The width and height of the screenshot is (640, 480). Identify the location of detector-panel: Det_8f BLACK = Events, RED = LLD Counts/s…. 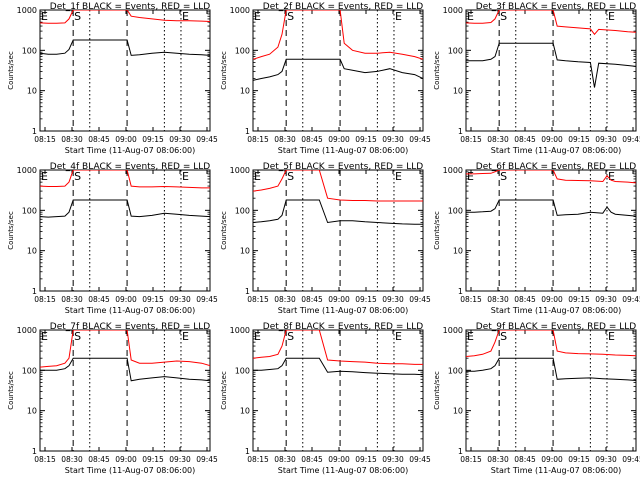
(325, 398).